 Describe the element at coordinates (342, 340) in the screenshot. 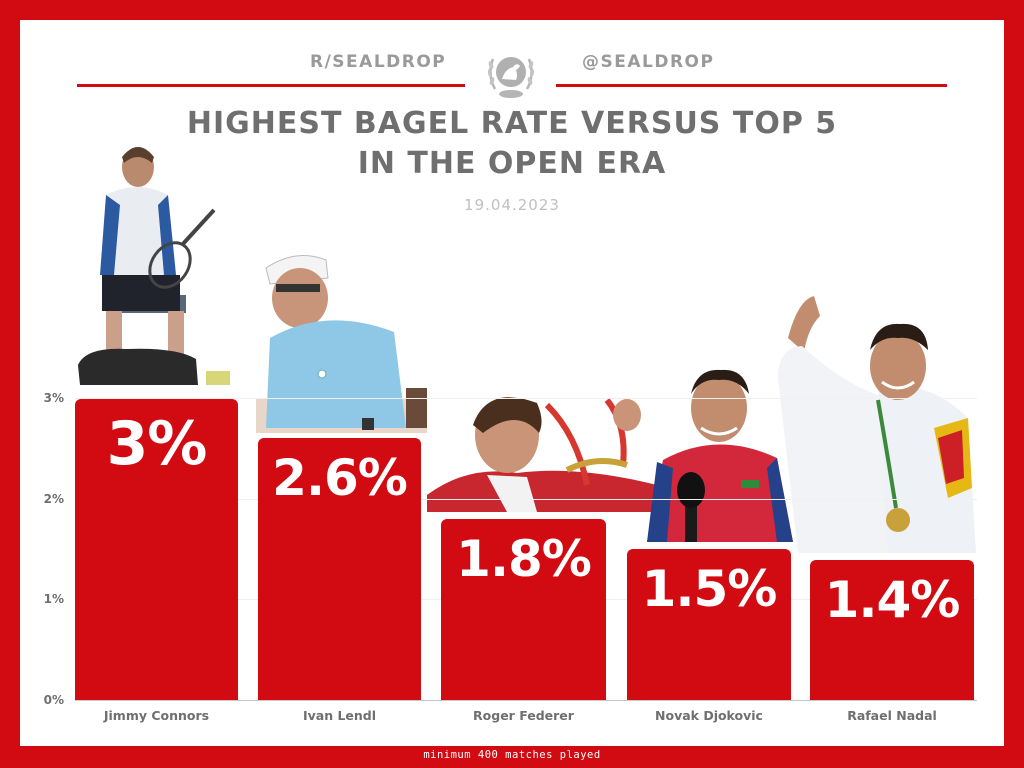

I see `ivan-lendl-photo` at that location.